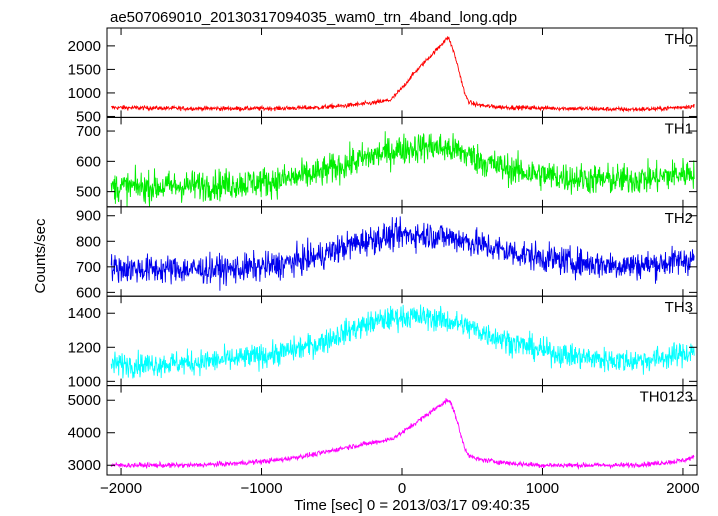  What do you see at coordinates (121, 488) in the screenshot?
I see `x-tick-label: −2000` at bounding box center [121, 488].